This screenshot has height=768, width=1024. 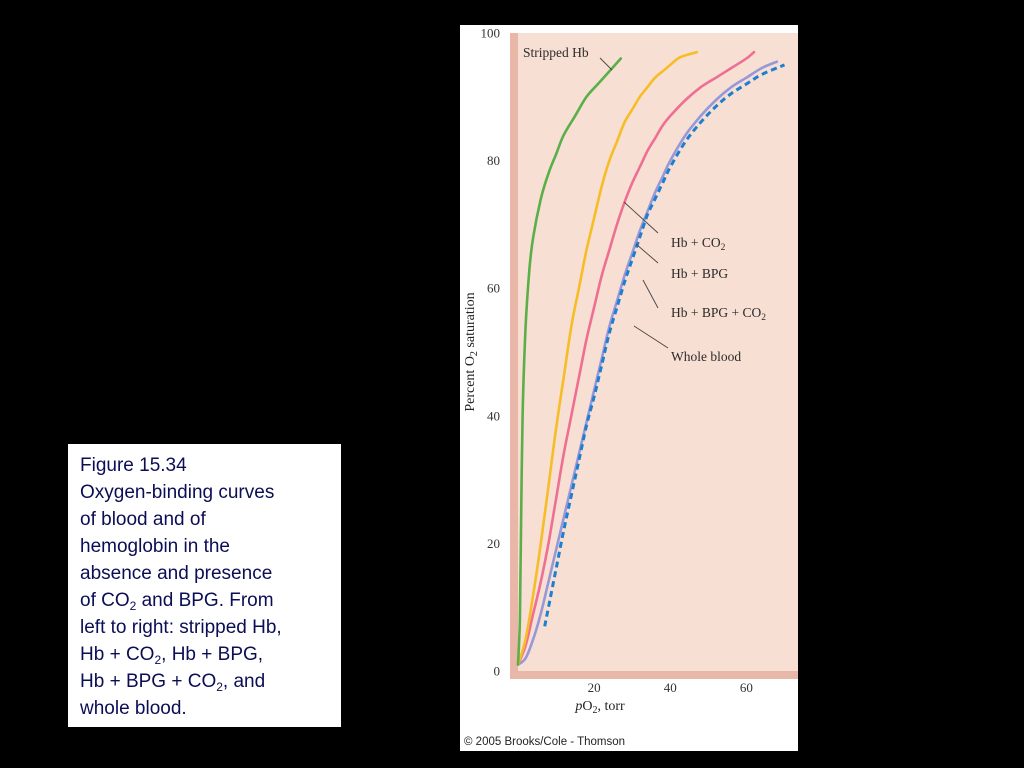 What do you see at coordinates (470, 321) in the screenshot?
I see `y-axis-label-text: saturation` at bounding box center [470, 321].